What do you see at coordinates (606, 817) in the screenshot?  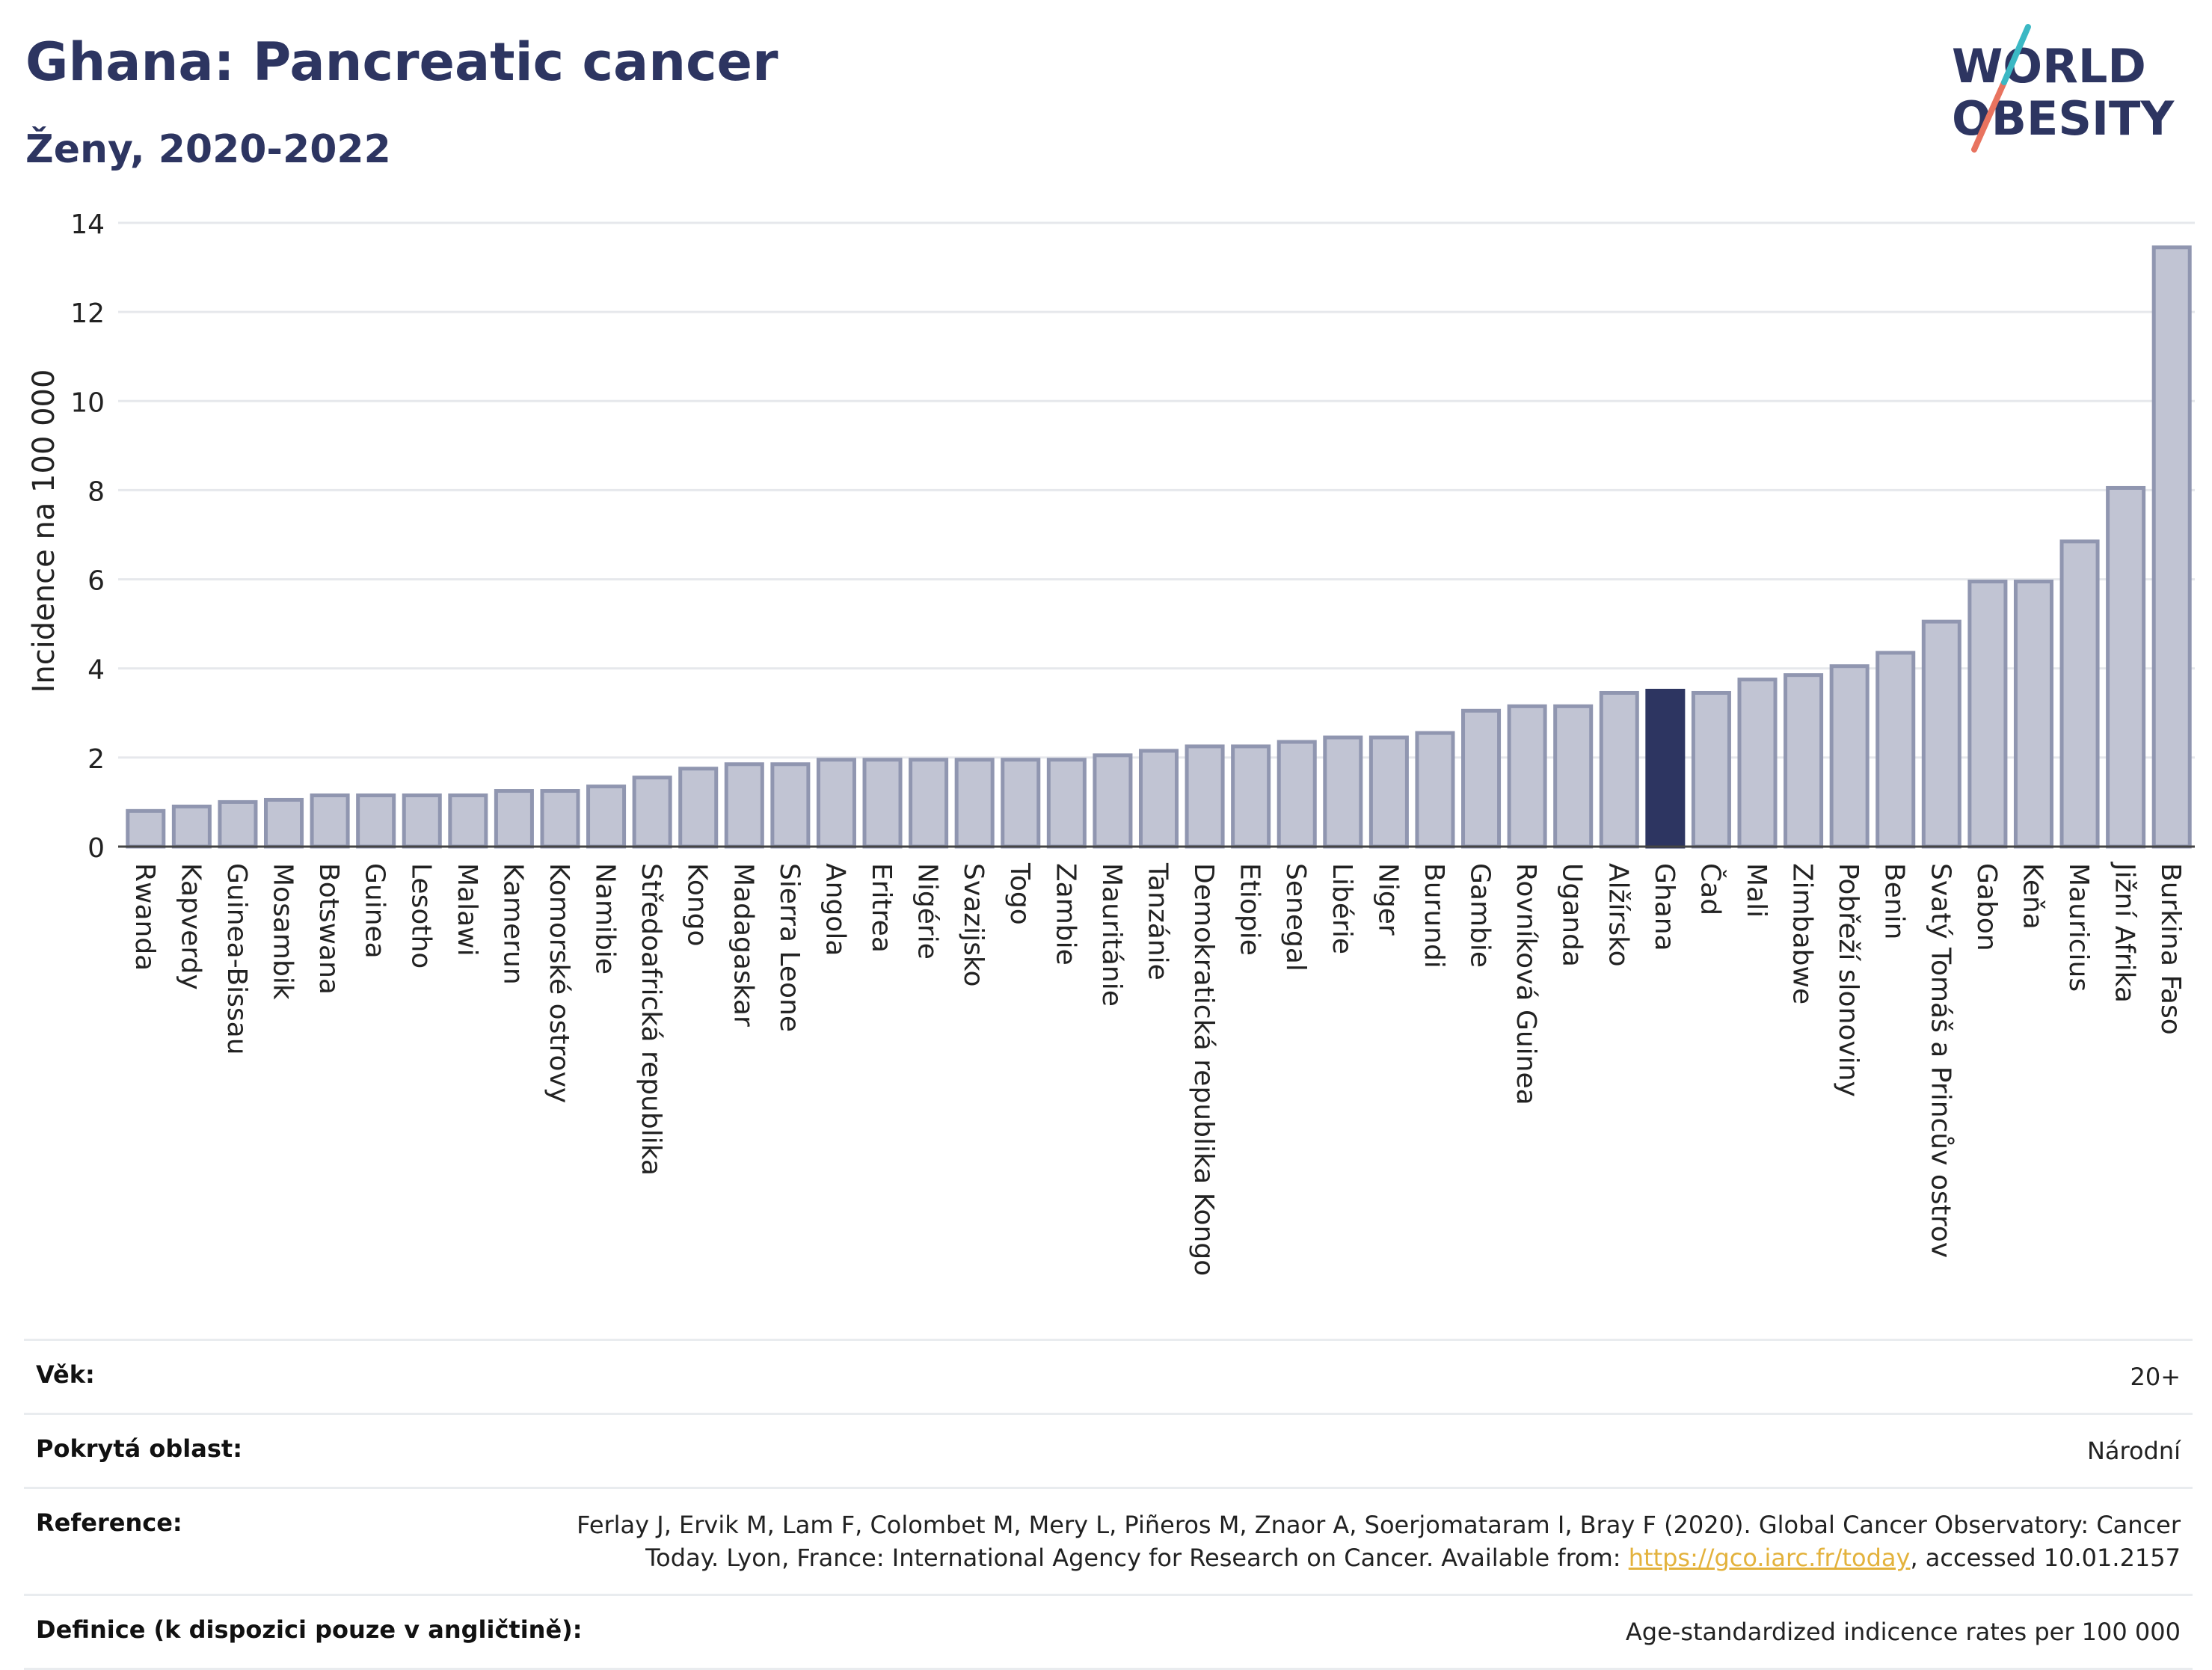 I see `bar-Namibie` at bounding box center [606, 817].